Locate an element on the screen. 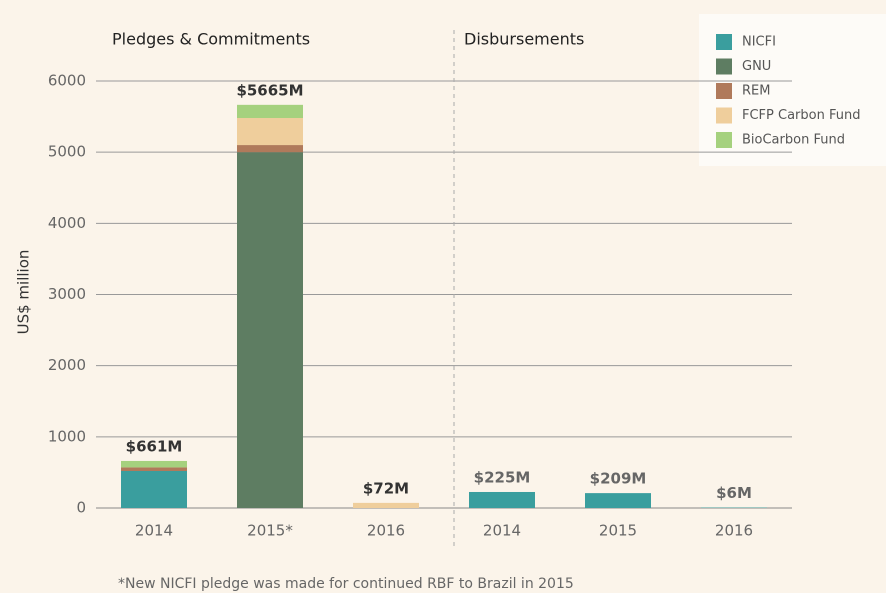 This screenshot has height=593, width=886. x-tick-label: 2015 is located at coordinates (618, 531).